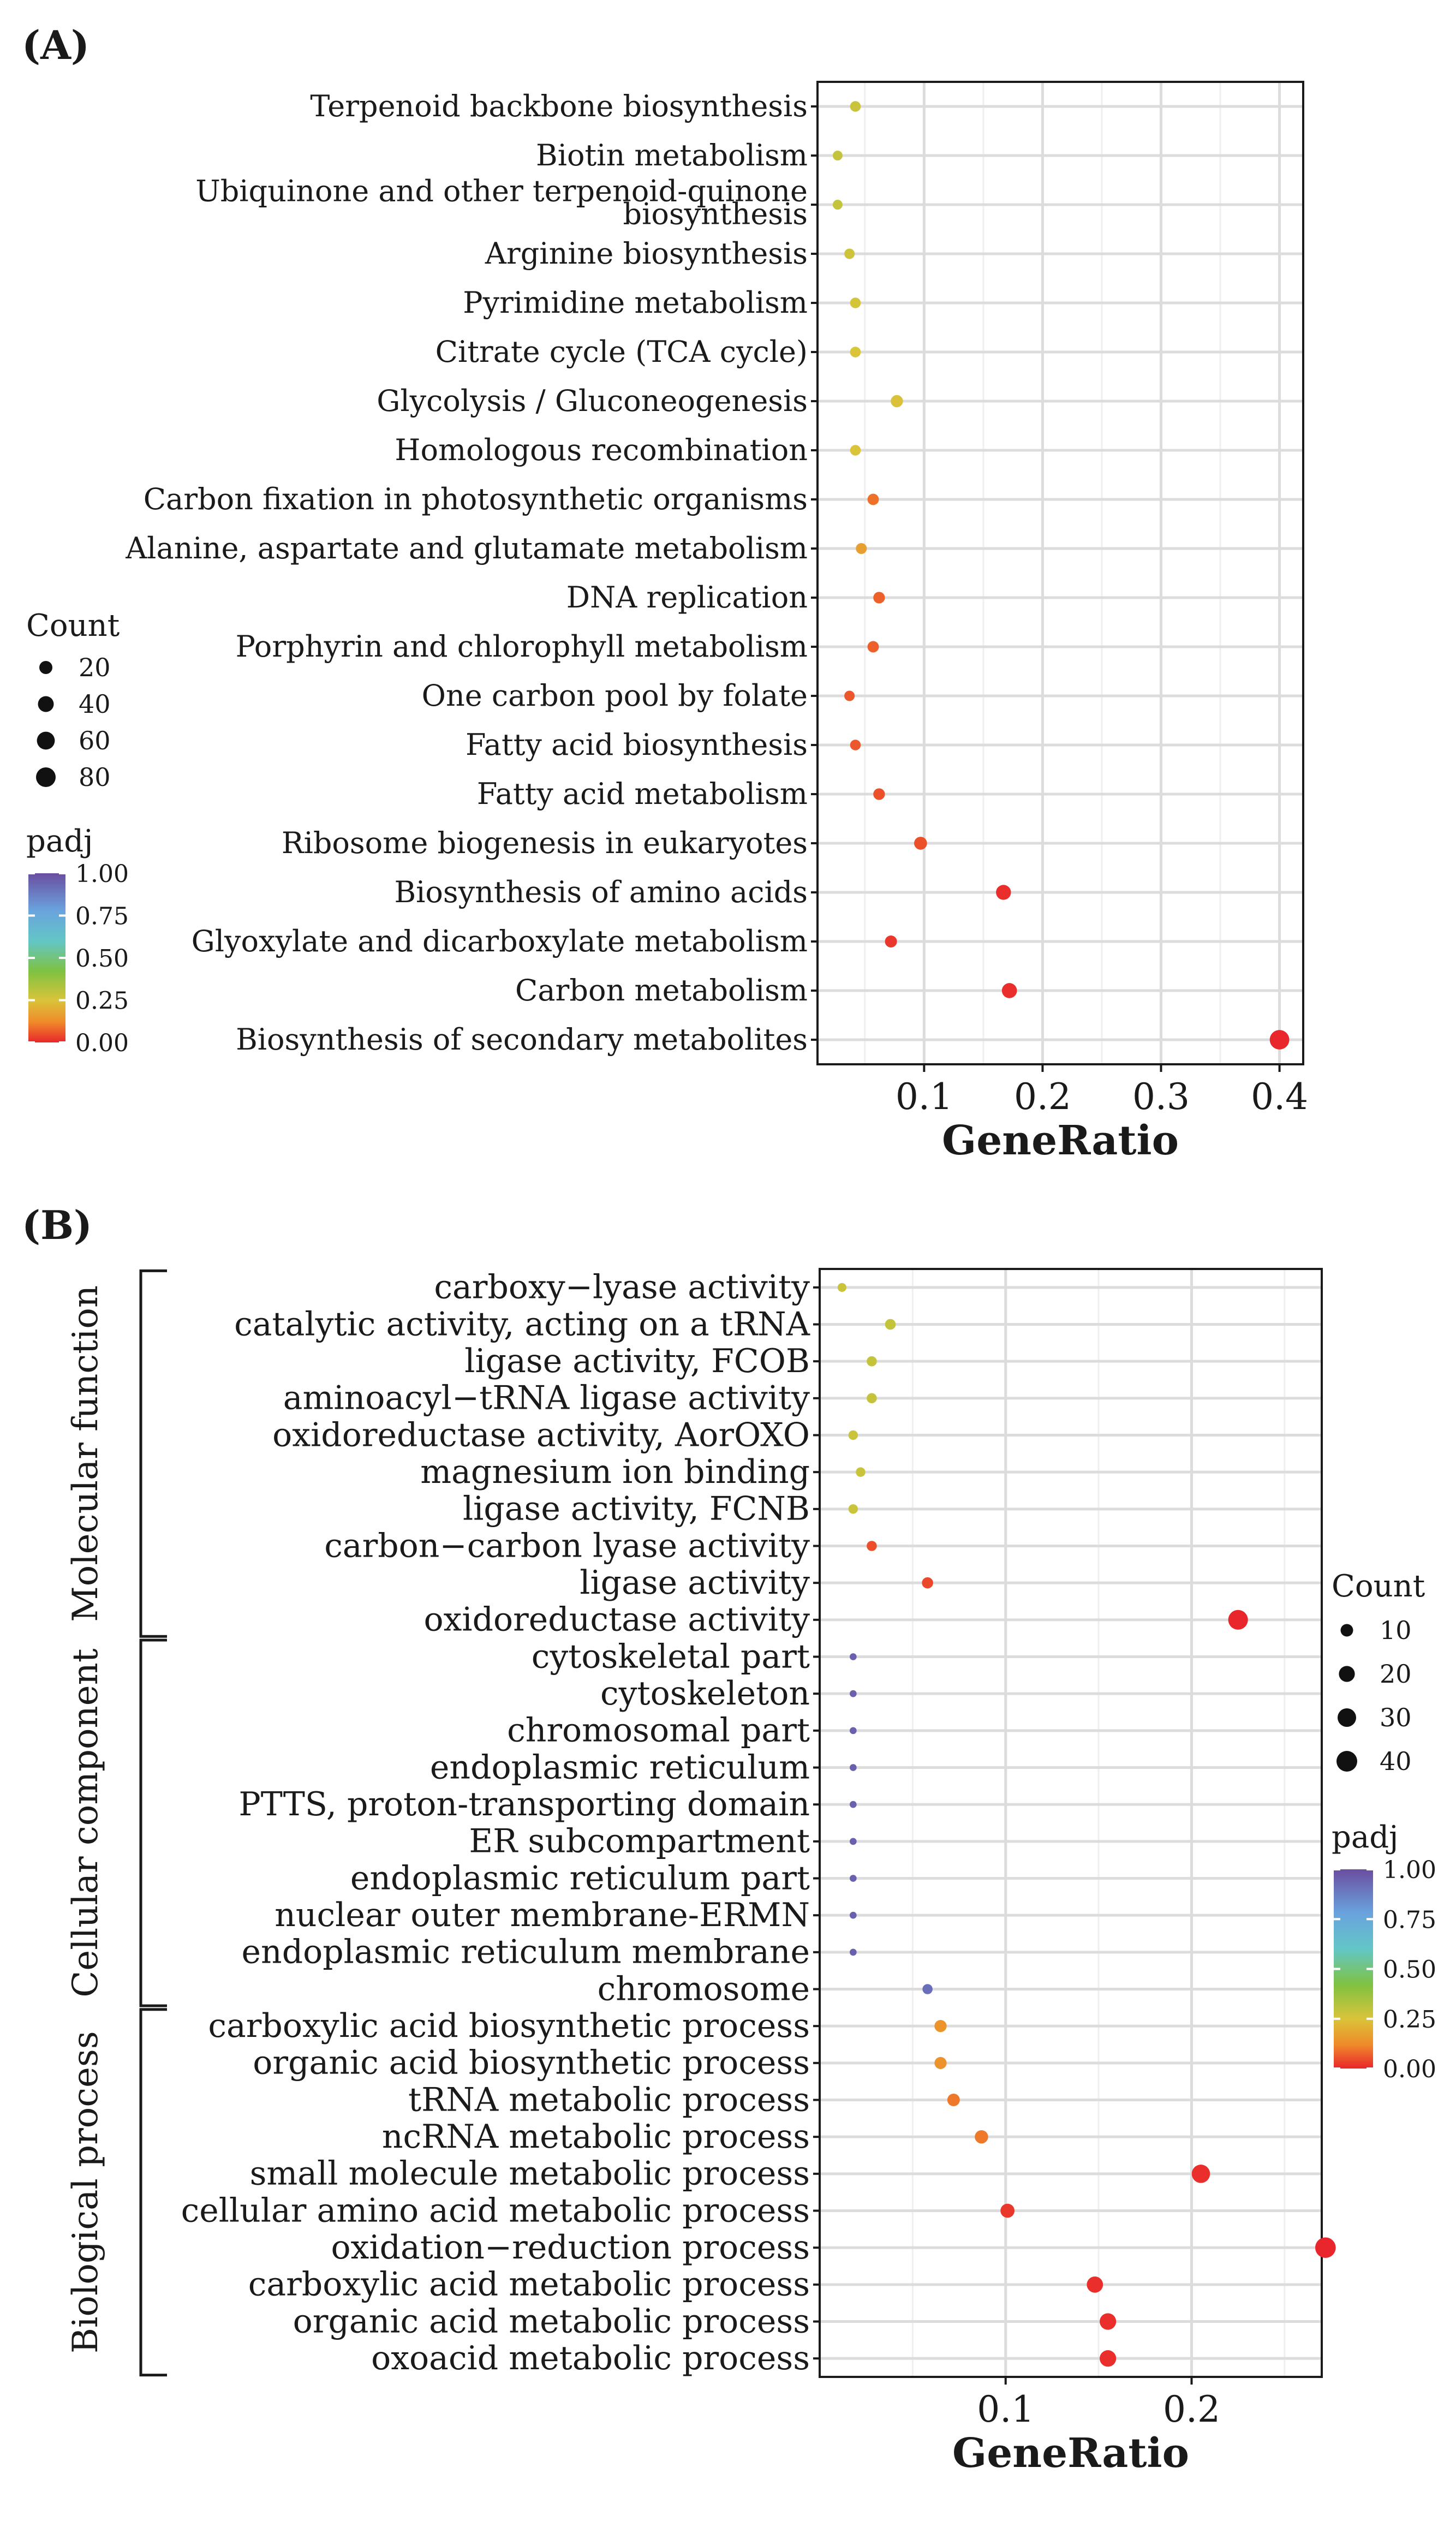 Image resolution: width=1456 pixels, height=2521 pixels. Describe the element at coordinates (102, 874) in the screenshot. I see `legend-colorbar-label: 1.00` at that location.